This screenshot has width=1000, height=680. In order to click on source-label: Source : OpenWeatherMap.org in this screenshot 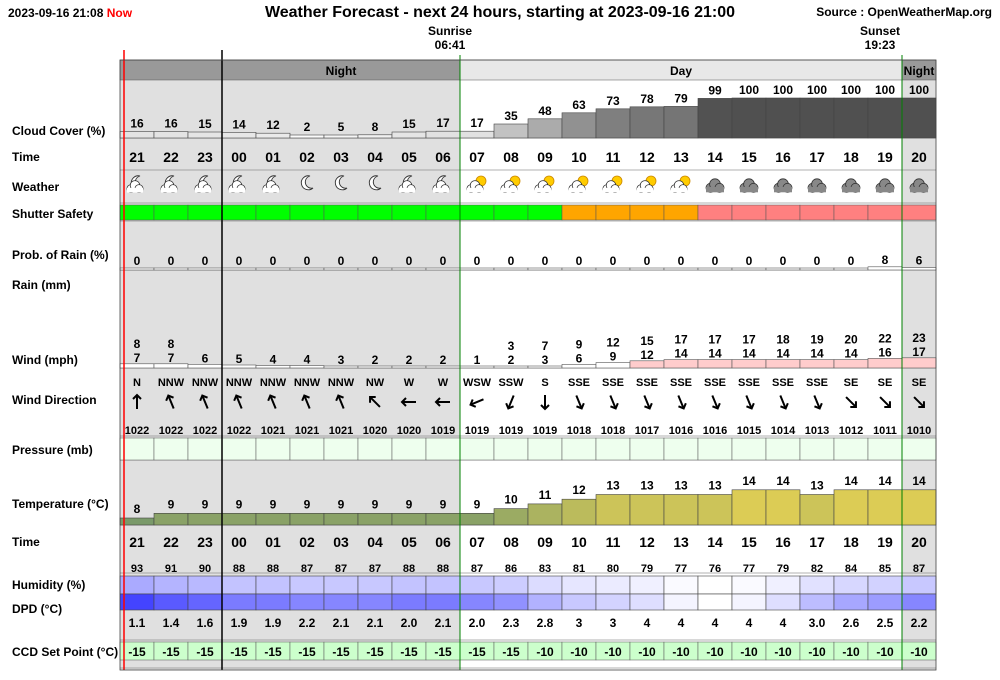, I will do `click(904, 12)`.